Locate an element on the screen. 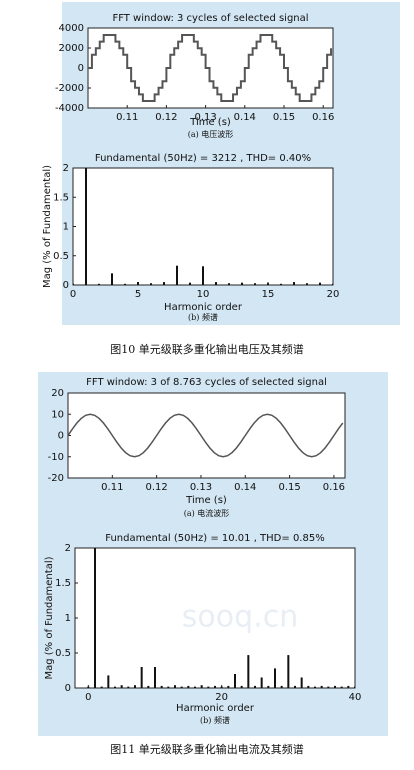  y-tick-label: -4000 is located at coordinates (69, 108).